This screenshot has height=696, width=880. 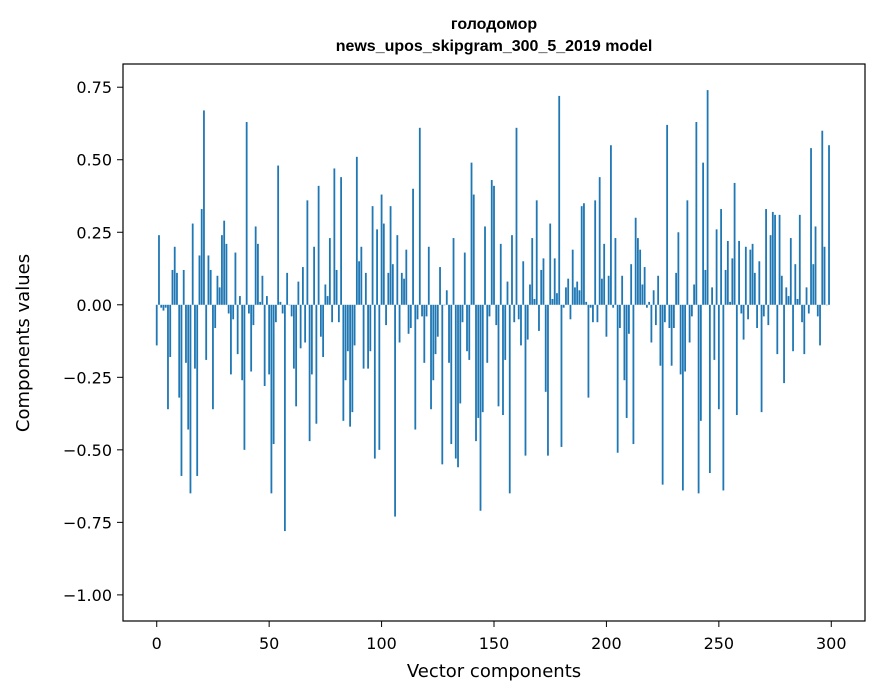 What do you see at coordinates (269, 643) in the screenshot?
I see `x-tick-label-50: 50` at bounding box center [269, 643].